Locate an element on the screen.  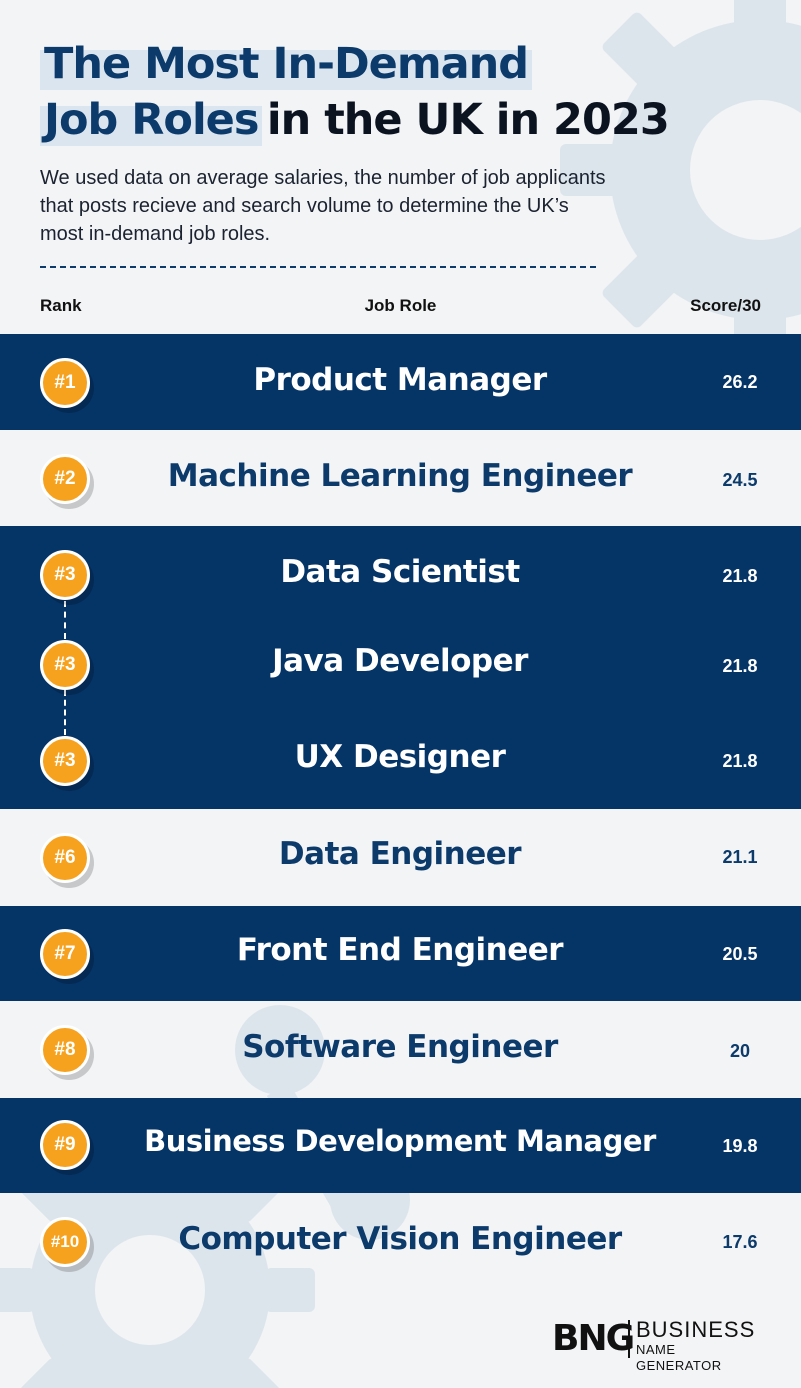
table-row: #1 Product Manager 26.2 is located at coordinates (400, 382).